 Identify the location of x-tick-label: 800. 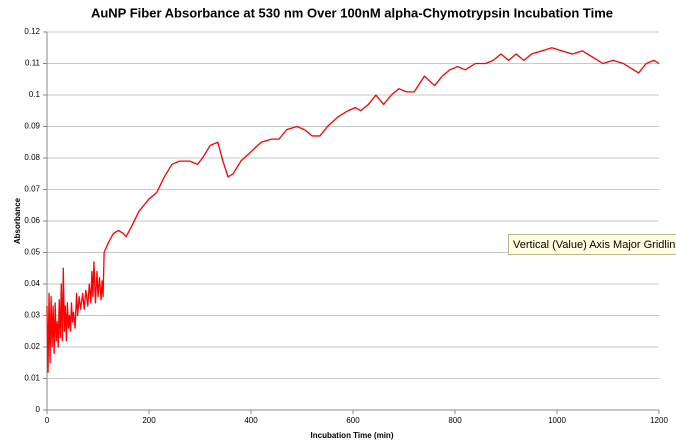
(455, 420).